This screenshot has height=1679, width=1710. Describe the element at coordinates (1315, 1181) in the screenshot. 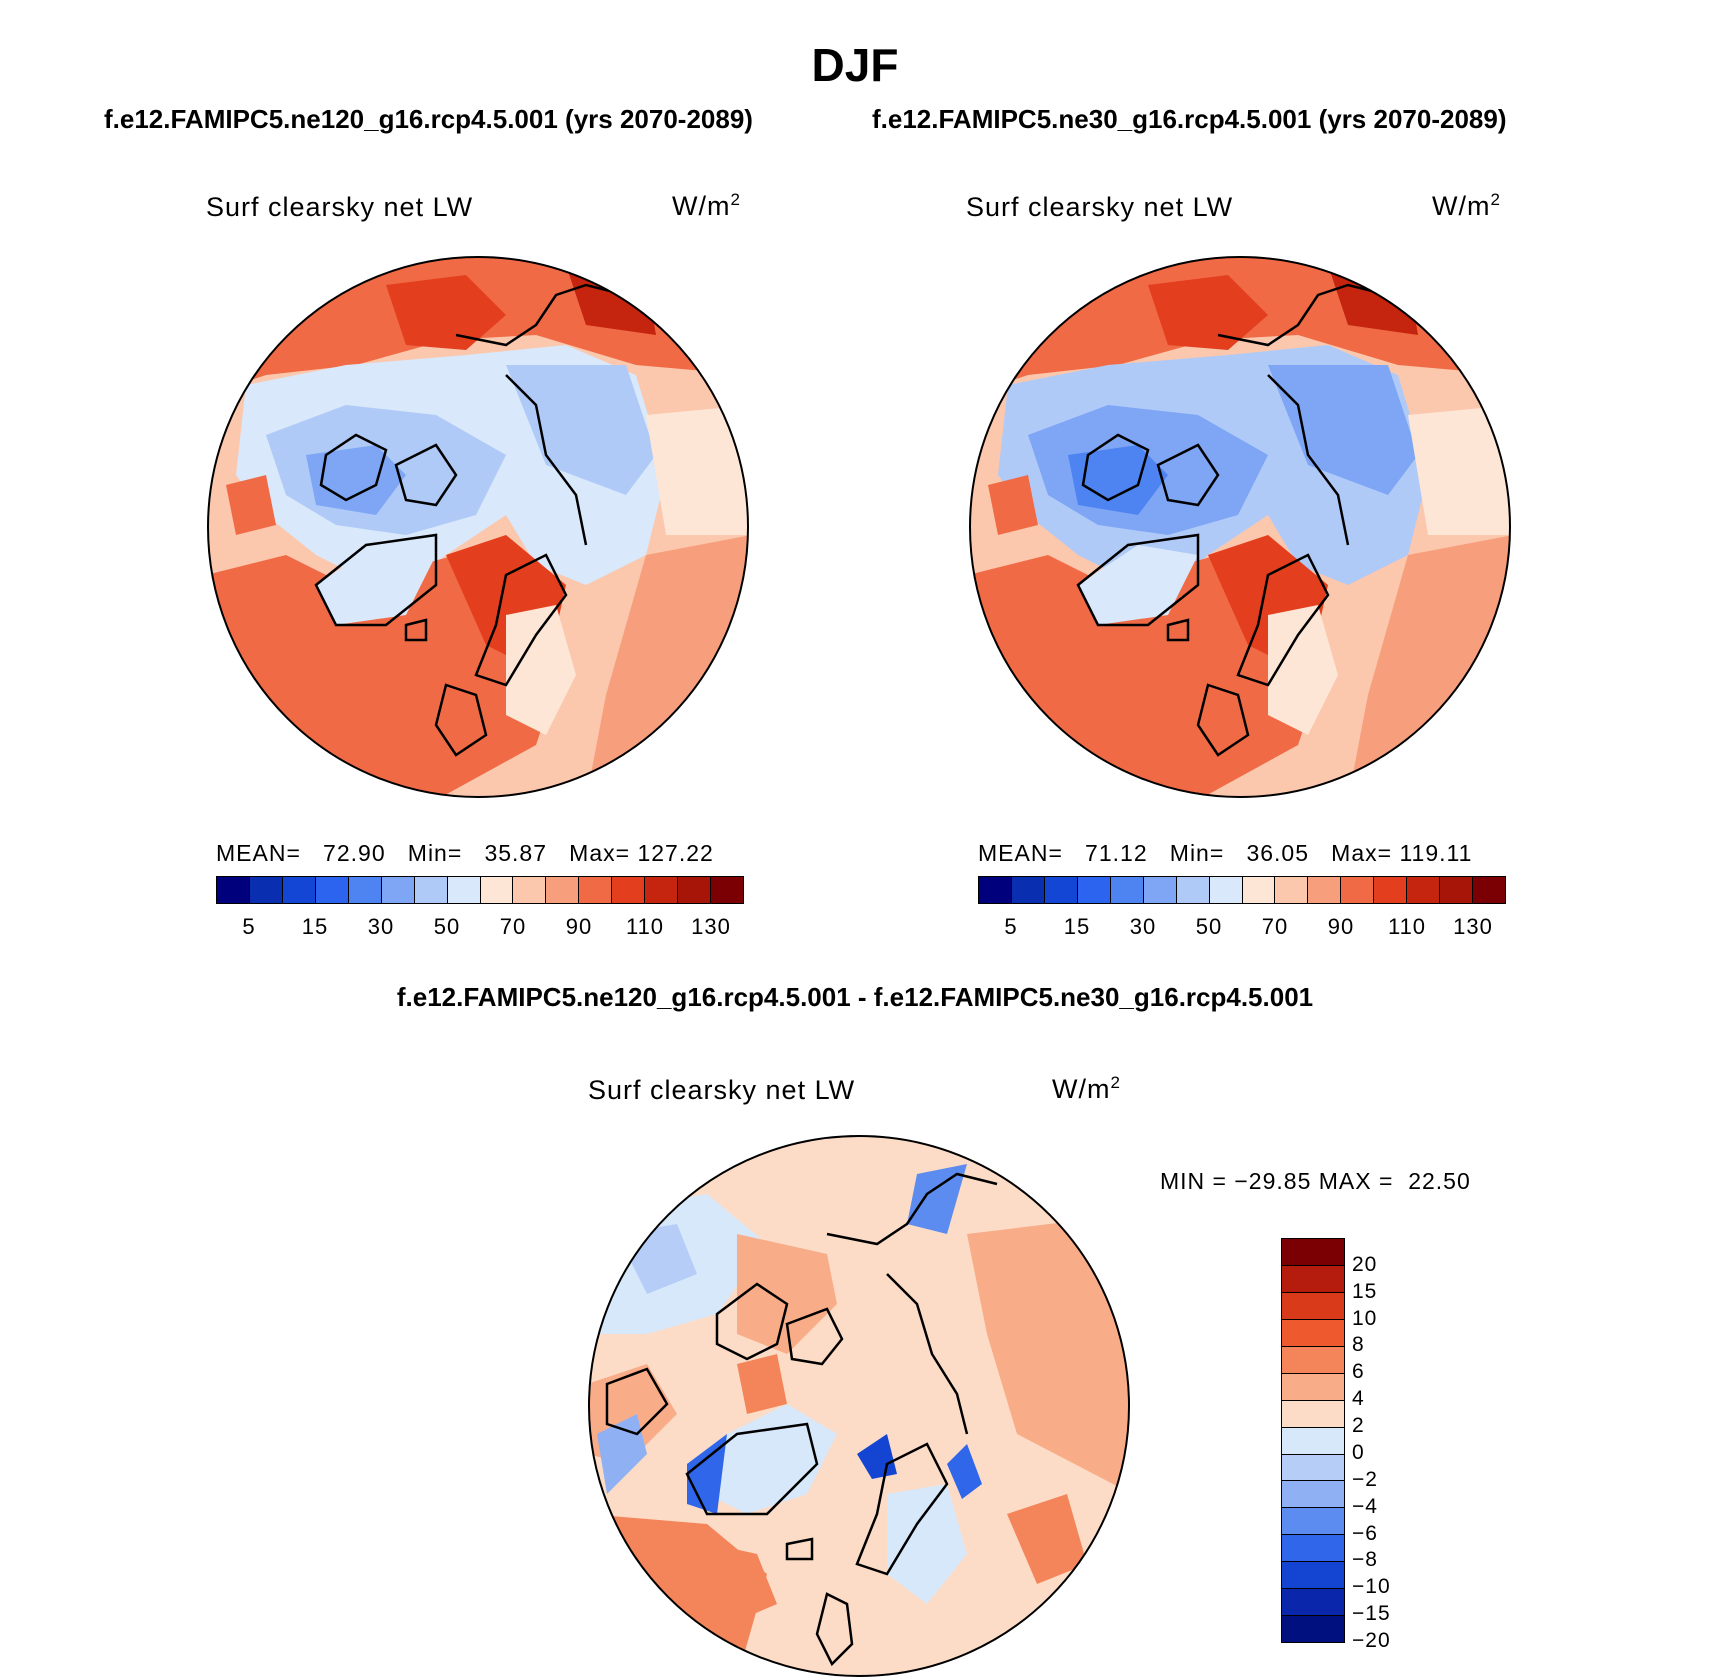

I see `difference-stats: MIN = −29.85 MAX = 22.50` at that location.